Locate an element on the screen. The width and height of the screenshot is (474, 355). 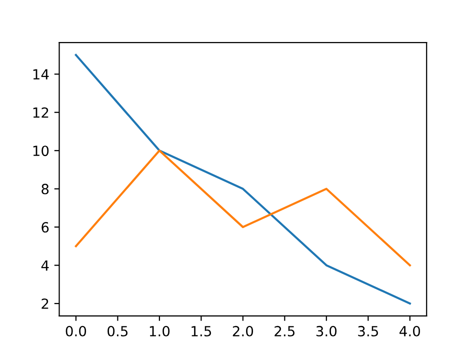
x-tick-label: 3.5 is located at coordinates (368, 331).